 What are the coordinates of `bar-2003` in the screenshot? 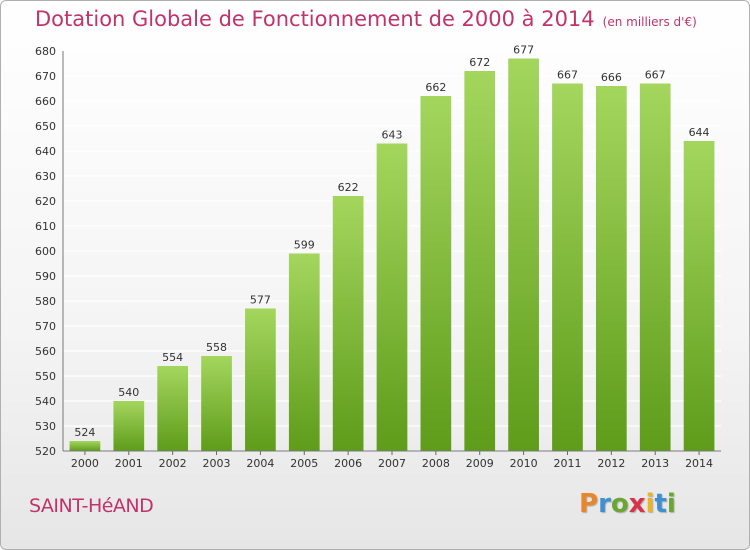 It's located at (216, 403).